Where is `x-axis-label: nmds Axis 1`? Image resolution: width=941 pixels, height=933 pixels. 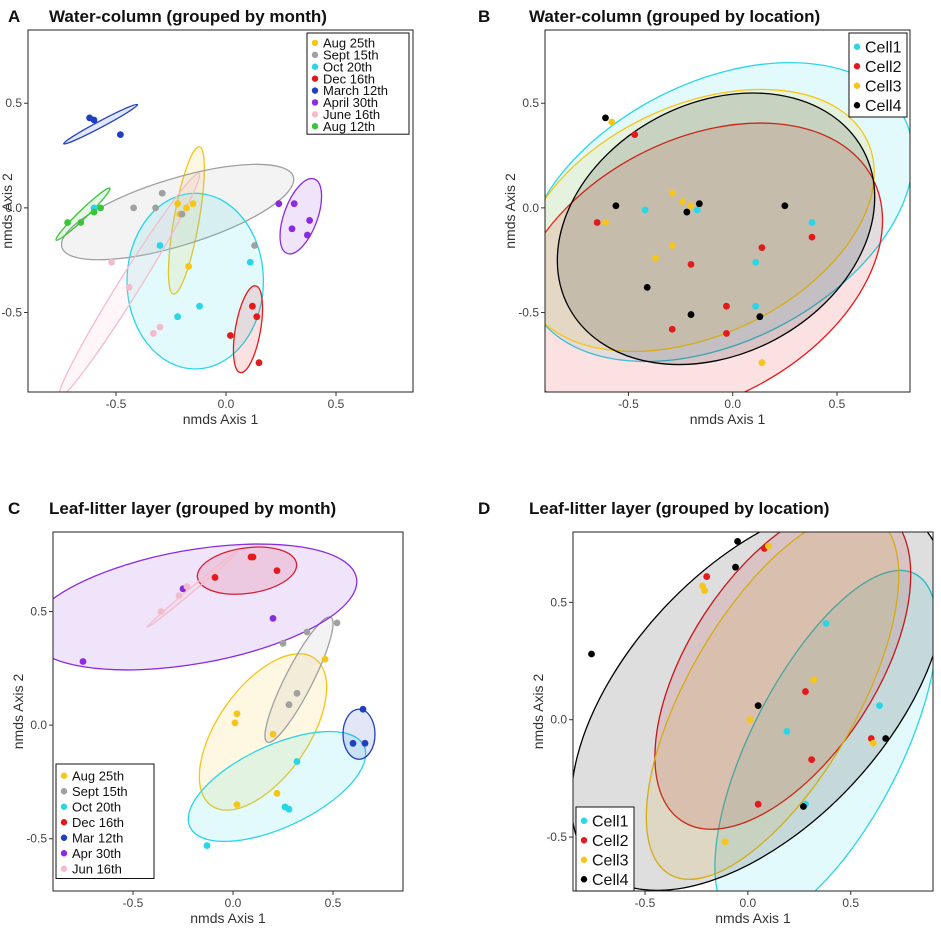
x-axis-label: nmds Axis 1 is located at coordinates (753, 918).